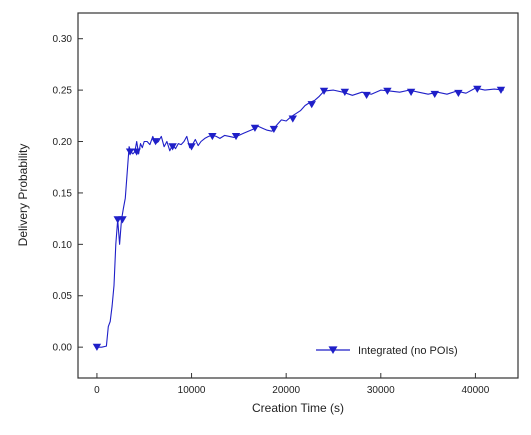  What do you see at coordinates (23, 195) in the screenshot?
I see `y-axis-title: Delivery Probability` at bounding box center [23, 195].